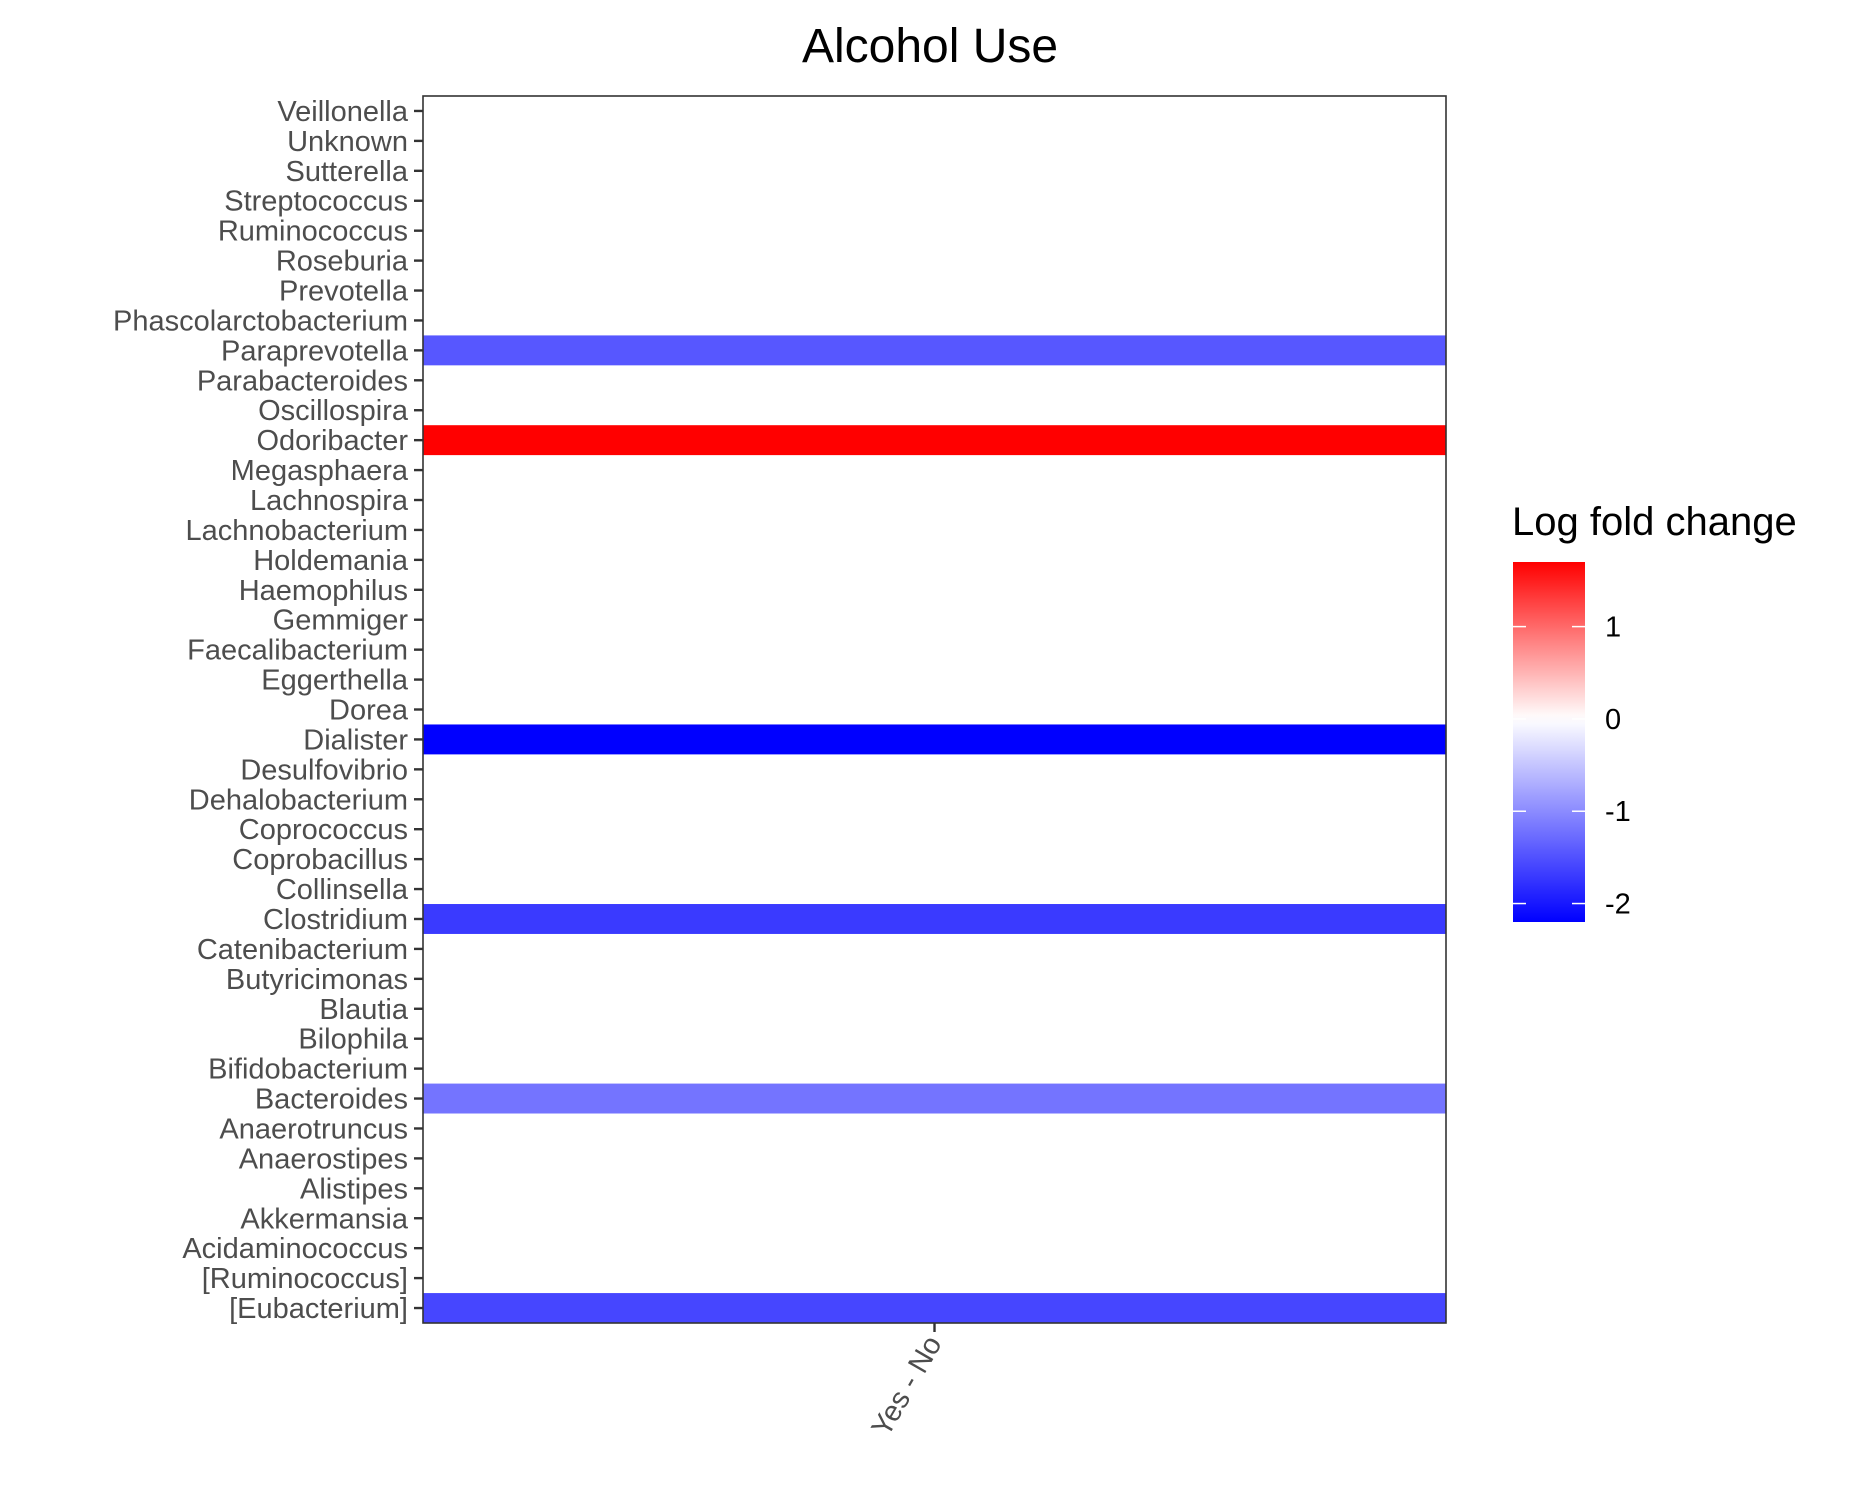 This screenshot has width=1875, height=1500. Describe the element at coordinates (930, 46) in the screenshot. I see `chart-title: Alcohol Use` at that location.